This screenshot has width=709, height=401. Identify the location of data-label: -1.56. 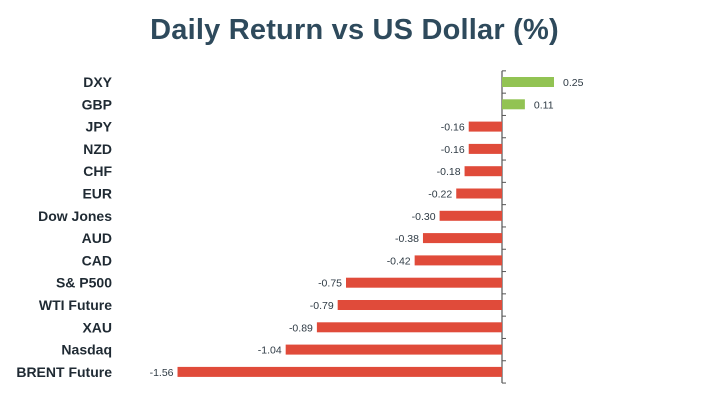
(162, 373).